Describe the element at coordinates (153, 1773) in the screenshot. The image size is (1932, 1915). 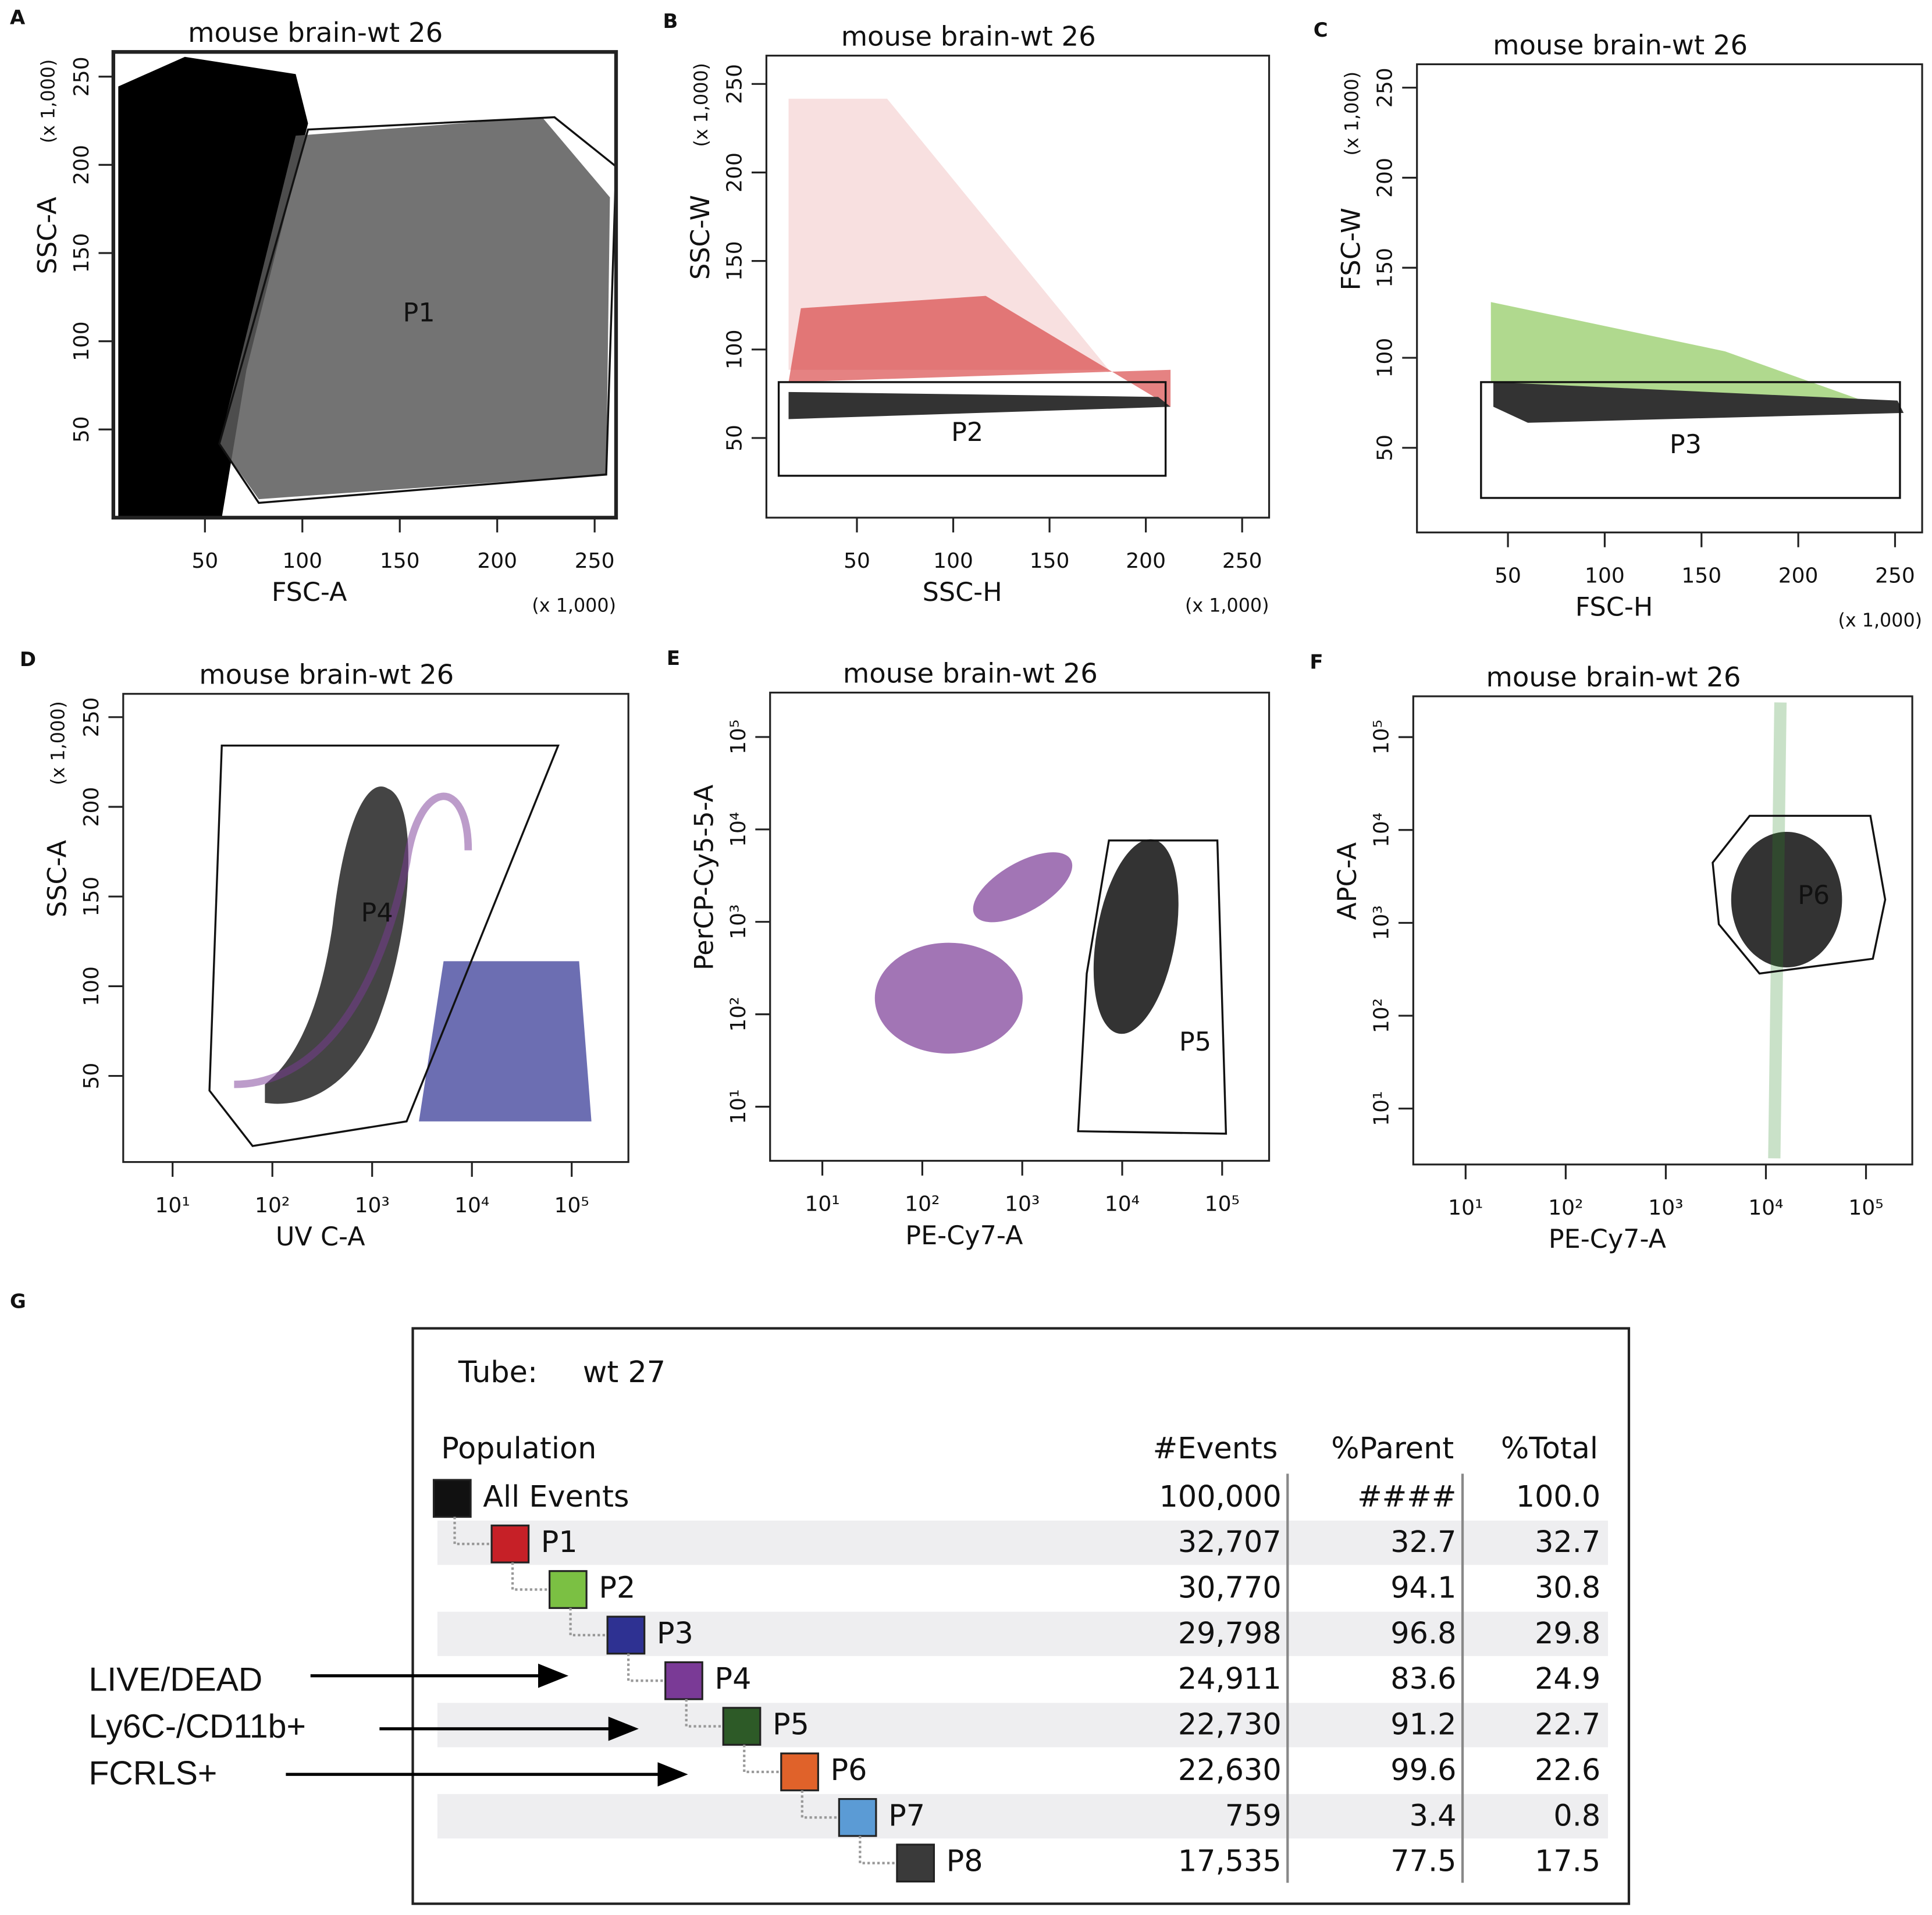
I see `annotation: FCRLS+` at that location.